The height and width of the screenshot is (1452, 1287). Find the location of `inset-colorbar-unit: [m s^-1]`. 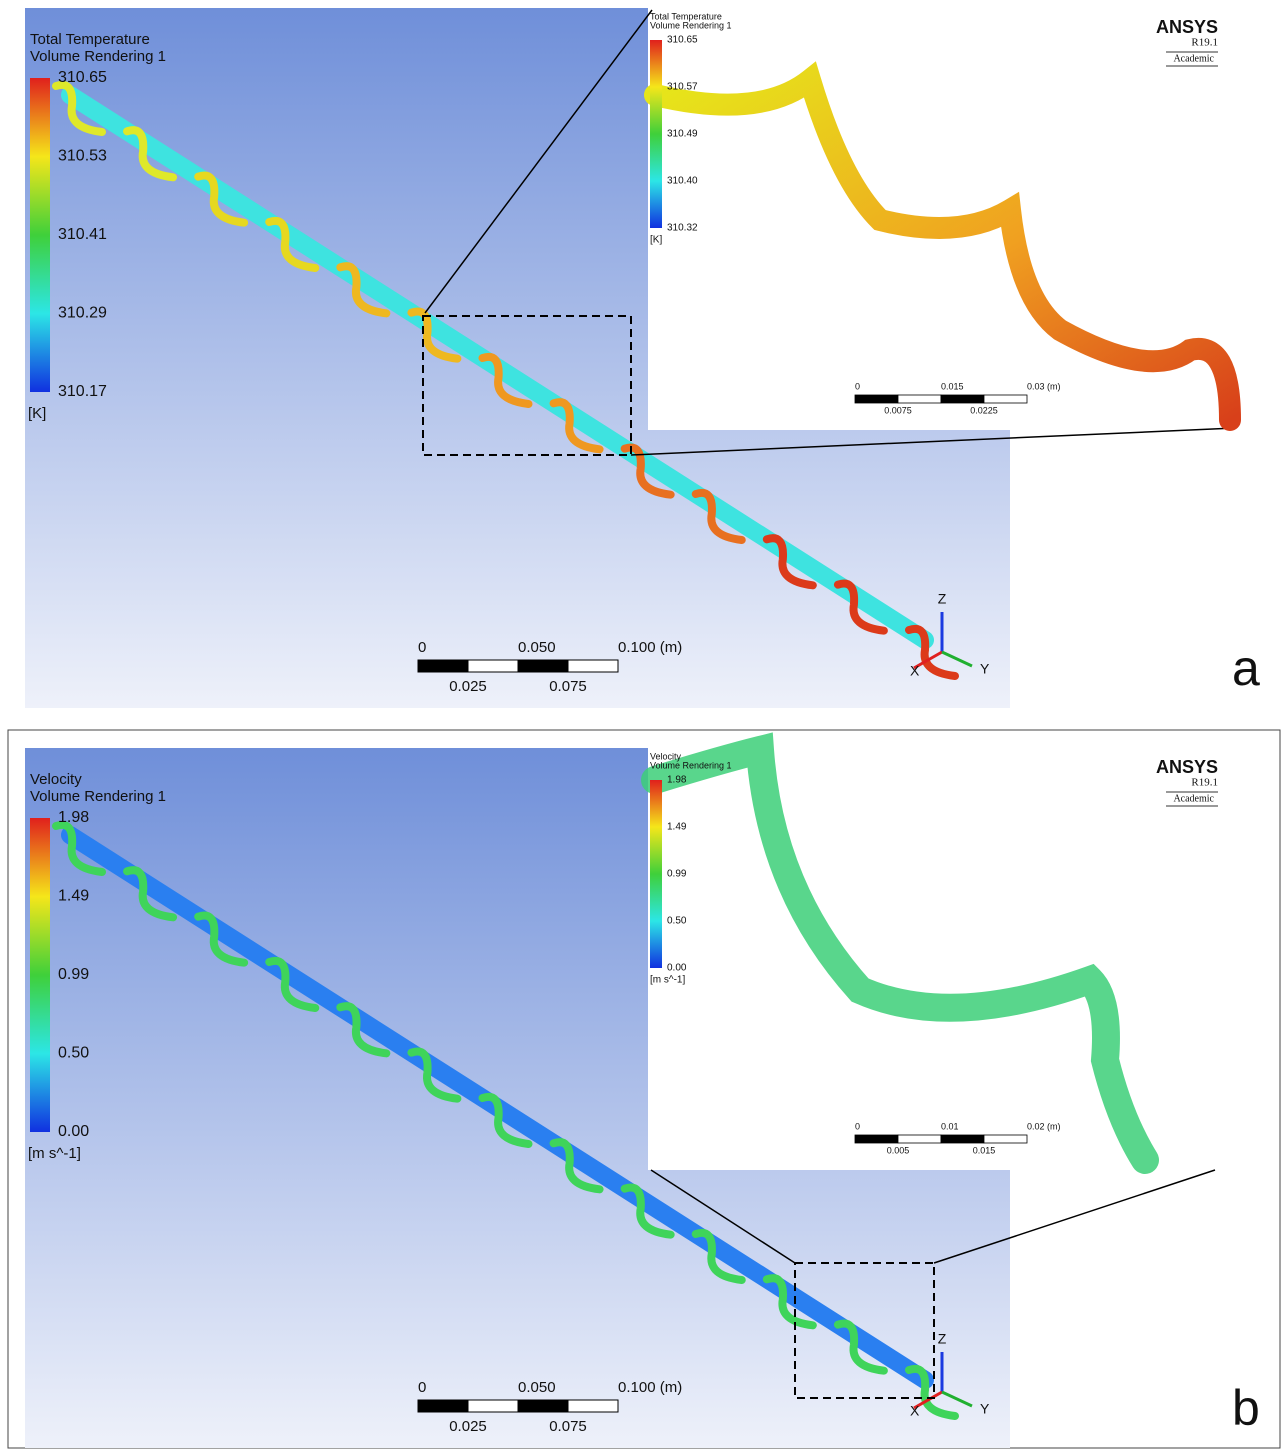

inset-colorbar-unit: [m s^-1] is located at coordinates (667, 980).